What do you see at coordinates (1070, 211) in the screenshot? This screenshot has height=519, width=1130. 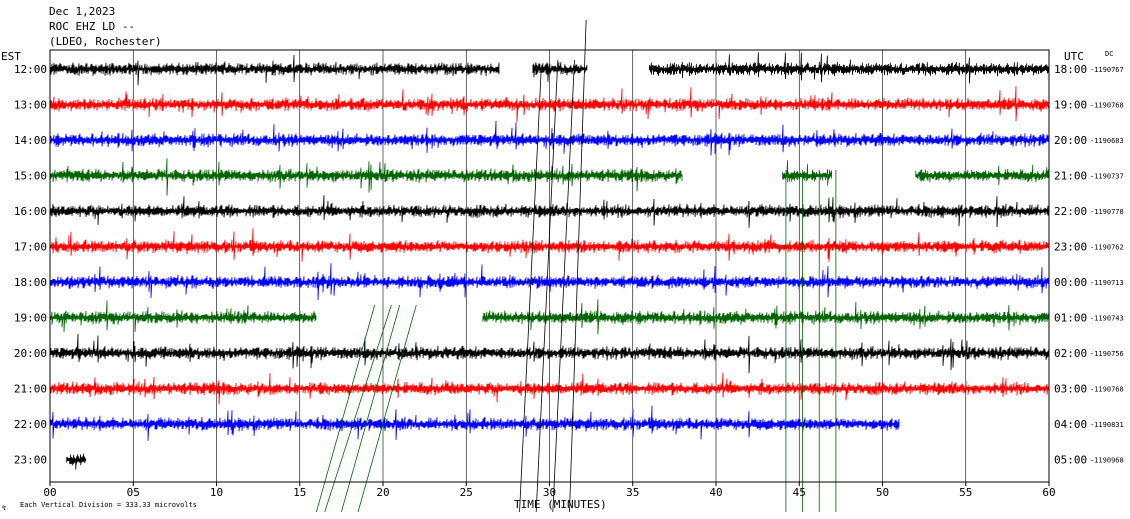 I see `utc-time-label: 22:00` at bounding box center [1070, 211].